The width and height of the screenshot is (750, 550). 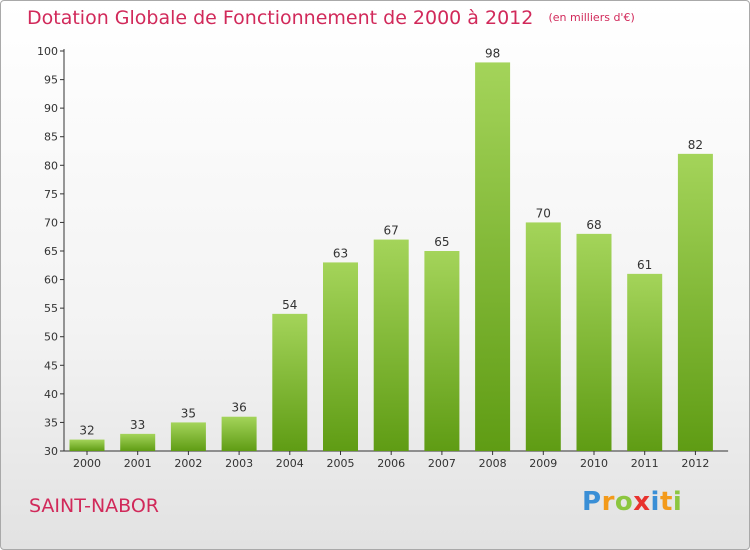 I want to click on y-tick-label: 75, so click(x=51, y=194).